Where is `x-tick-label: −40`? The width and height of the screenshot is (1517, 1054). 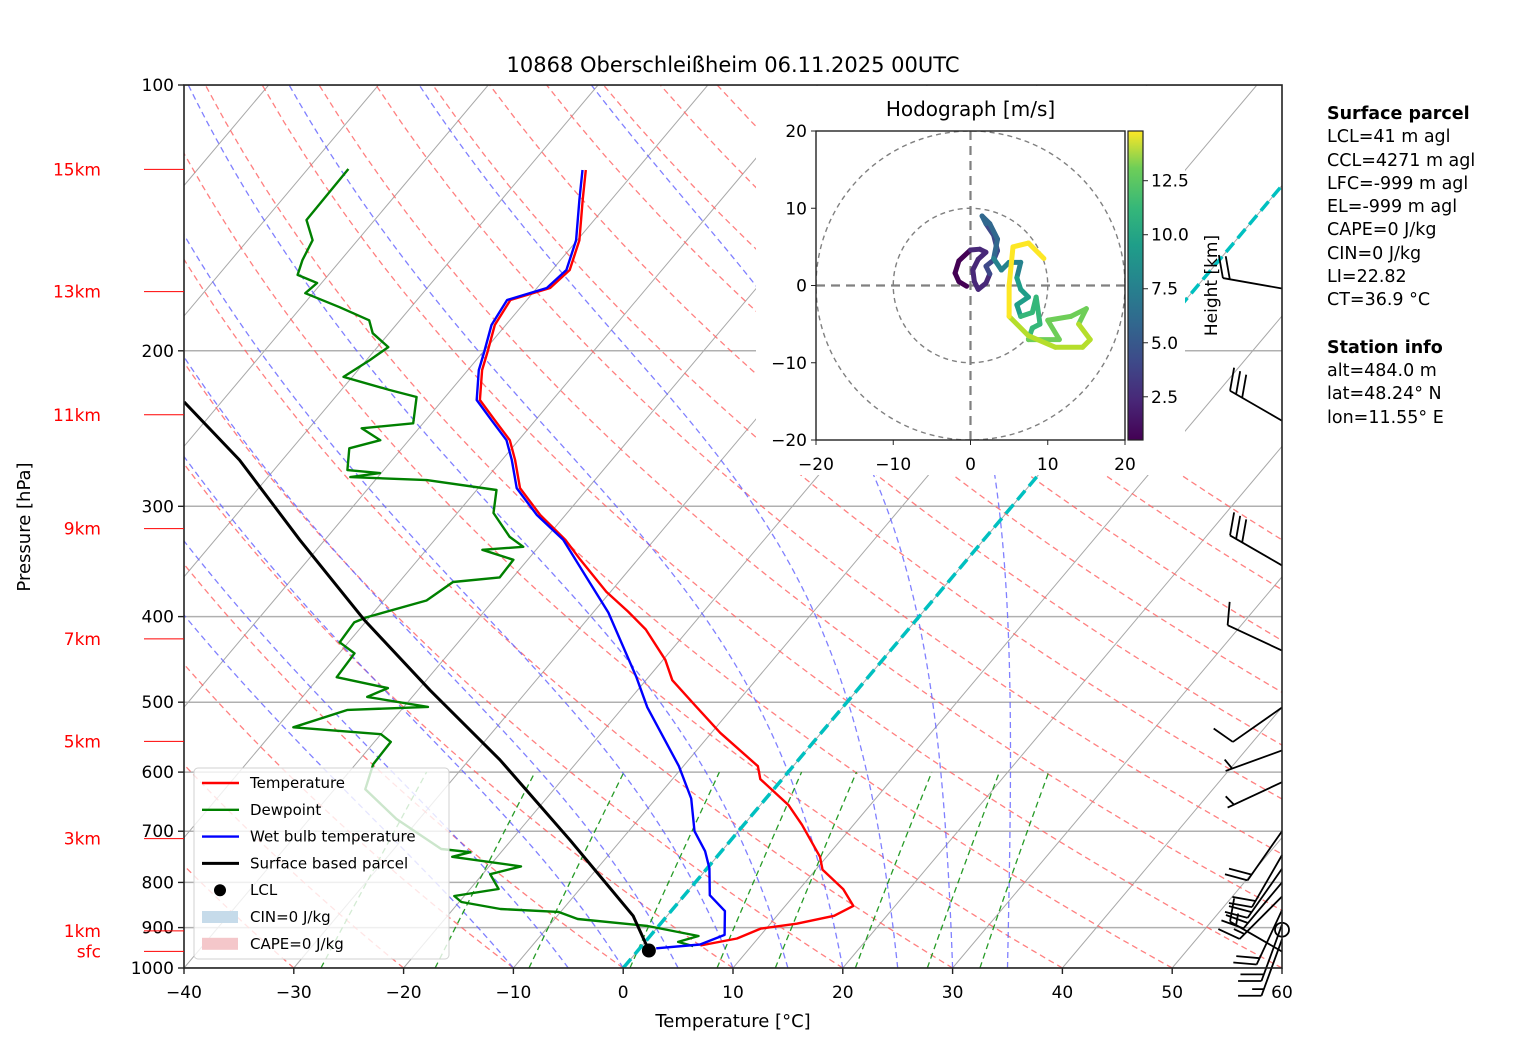 x-tick-label: −40 is located at coordinates (184, 993).